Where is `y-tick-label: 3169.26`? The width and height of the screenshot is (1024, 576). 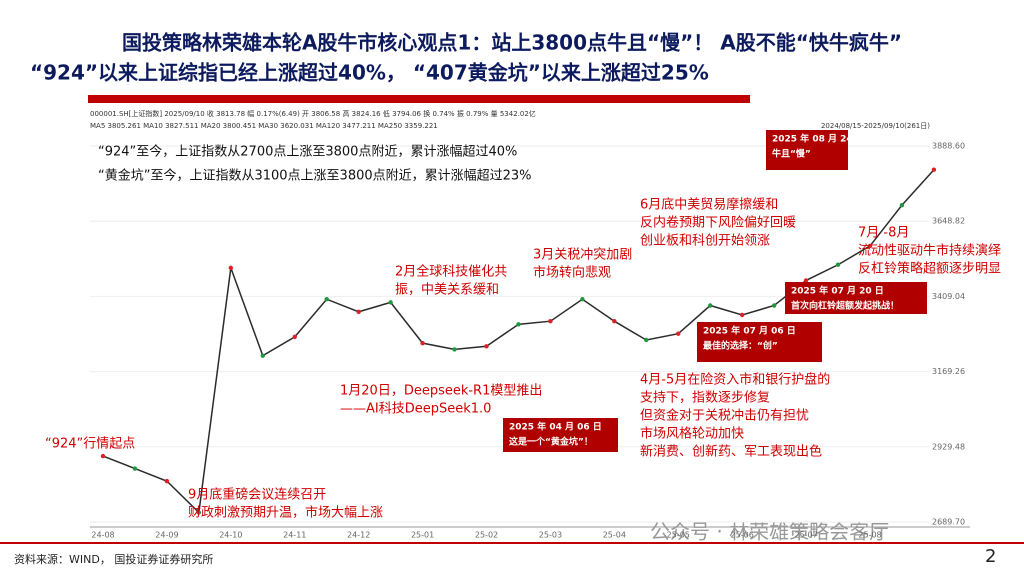
y-tick-label: 3169.26 is located at coordinates (948, 371).